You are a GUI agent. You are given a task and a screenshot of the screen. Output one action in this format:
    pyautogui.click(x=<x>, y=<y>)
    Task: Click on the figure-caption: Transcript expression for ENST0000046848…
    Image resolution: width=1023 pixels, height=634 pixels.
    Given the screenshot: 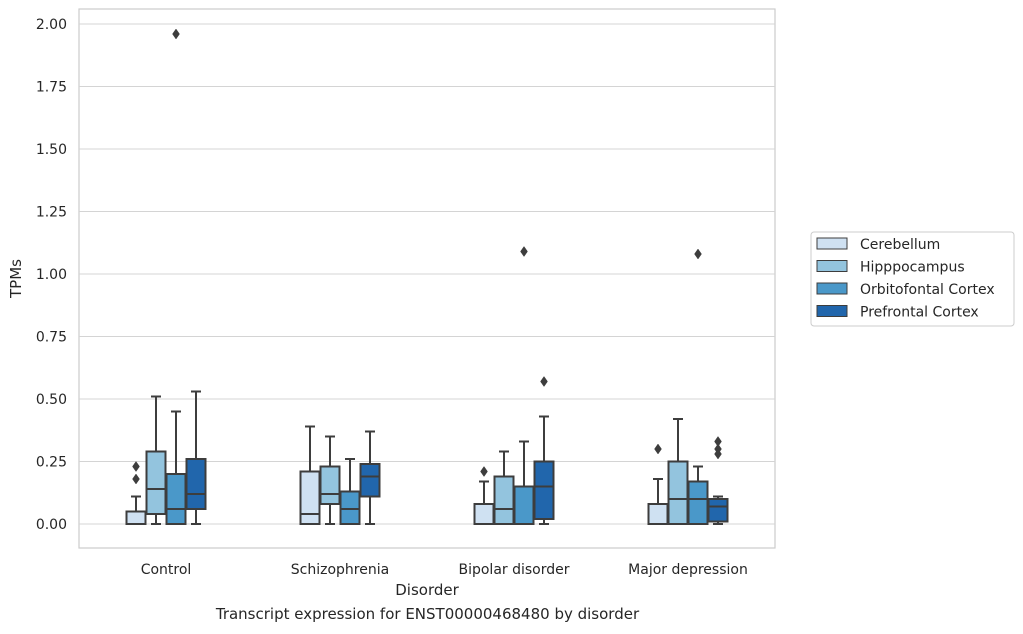 What is the action you would take?
    pyautogui.click(x=427, y=614)
    